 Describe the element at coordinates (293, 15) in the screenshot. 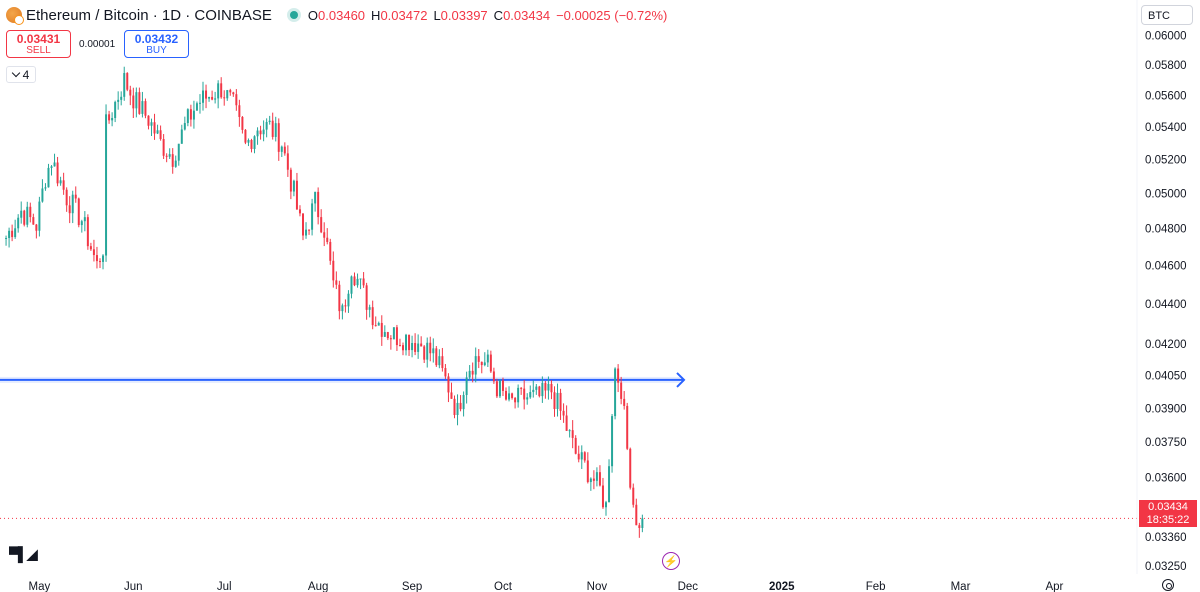

I see `market-status-dot` at that location.